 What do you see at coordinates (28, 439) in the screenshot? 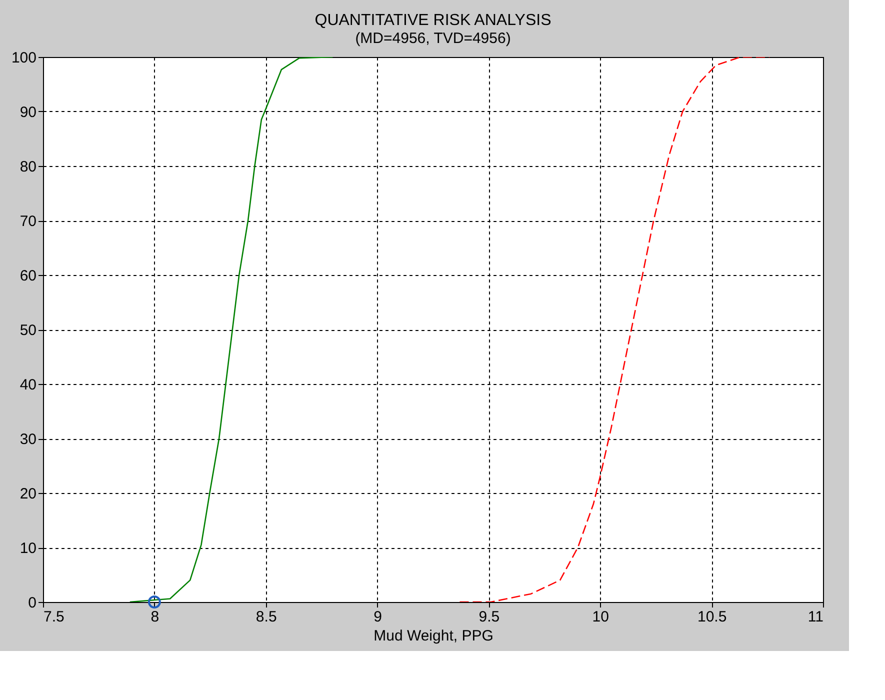
I see `y-tick-label: 30` at bounding box center [28, 439].